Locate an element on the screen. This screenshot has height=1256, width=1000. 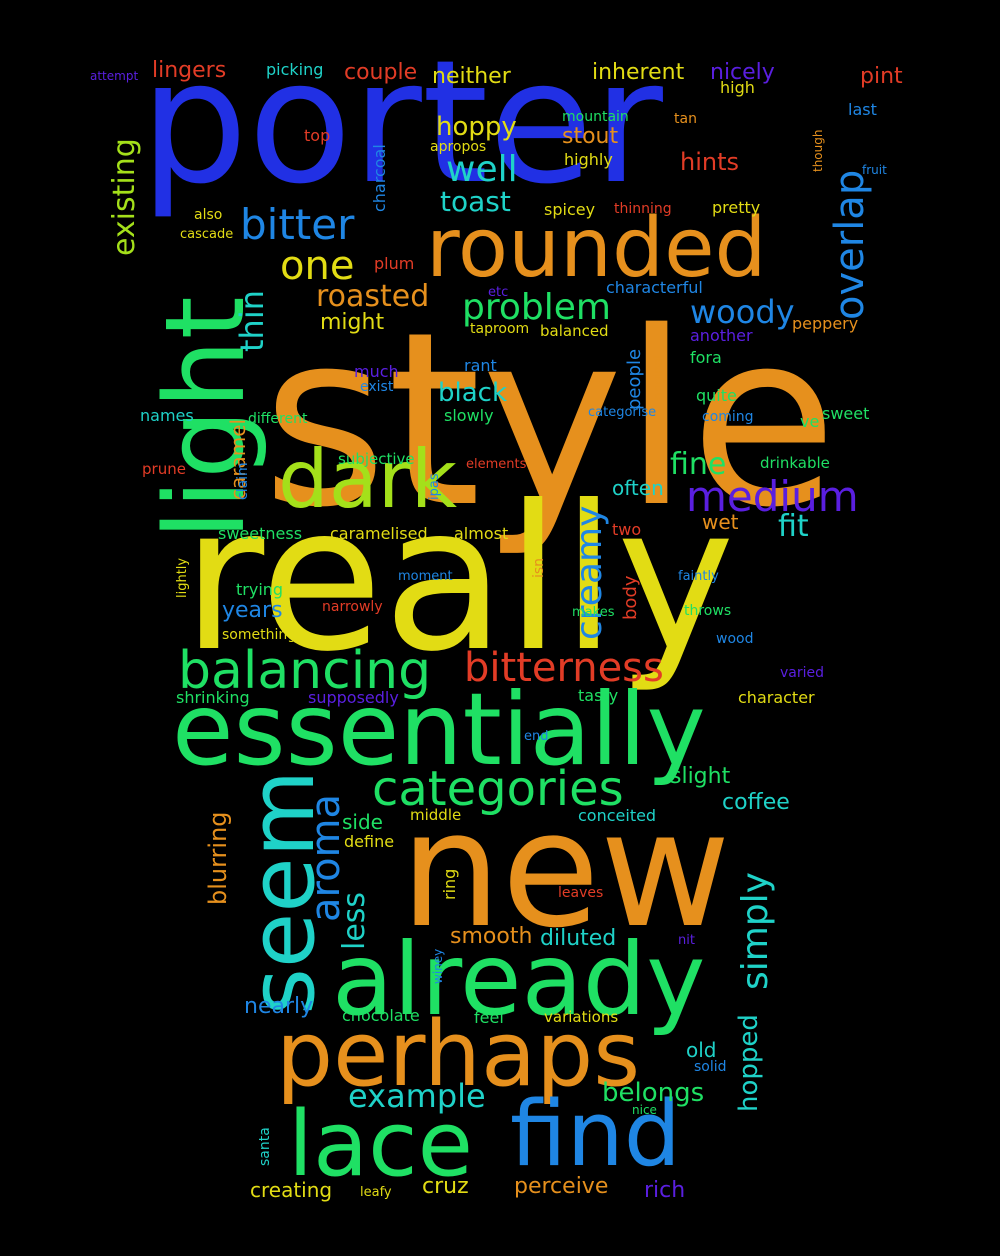
word-fora: fora is located at coordinates (706, 357).